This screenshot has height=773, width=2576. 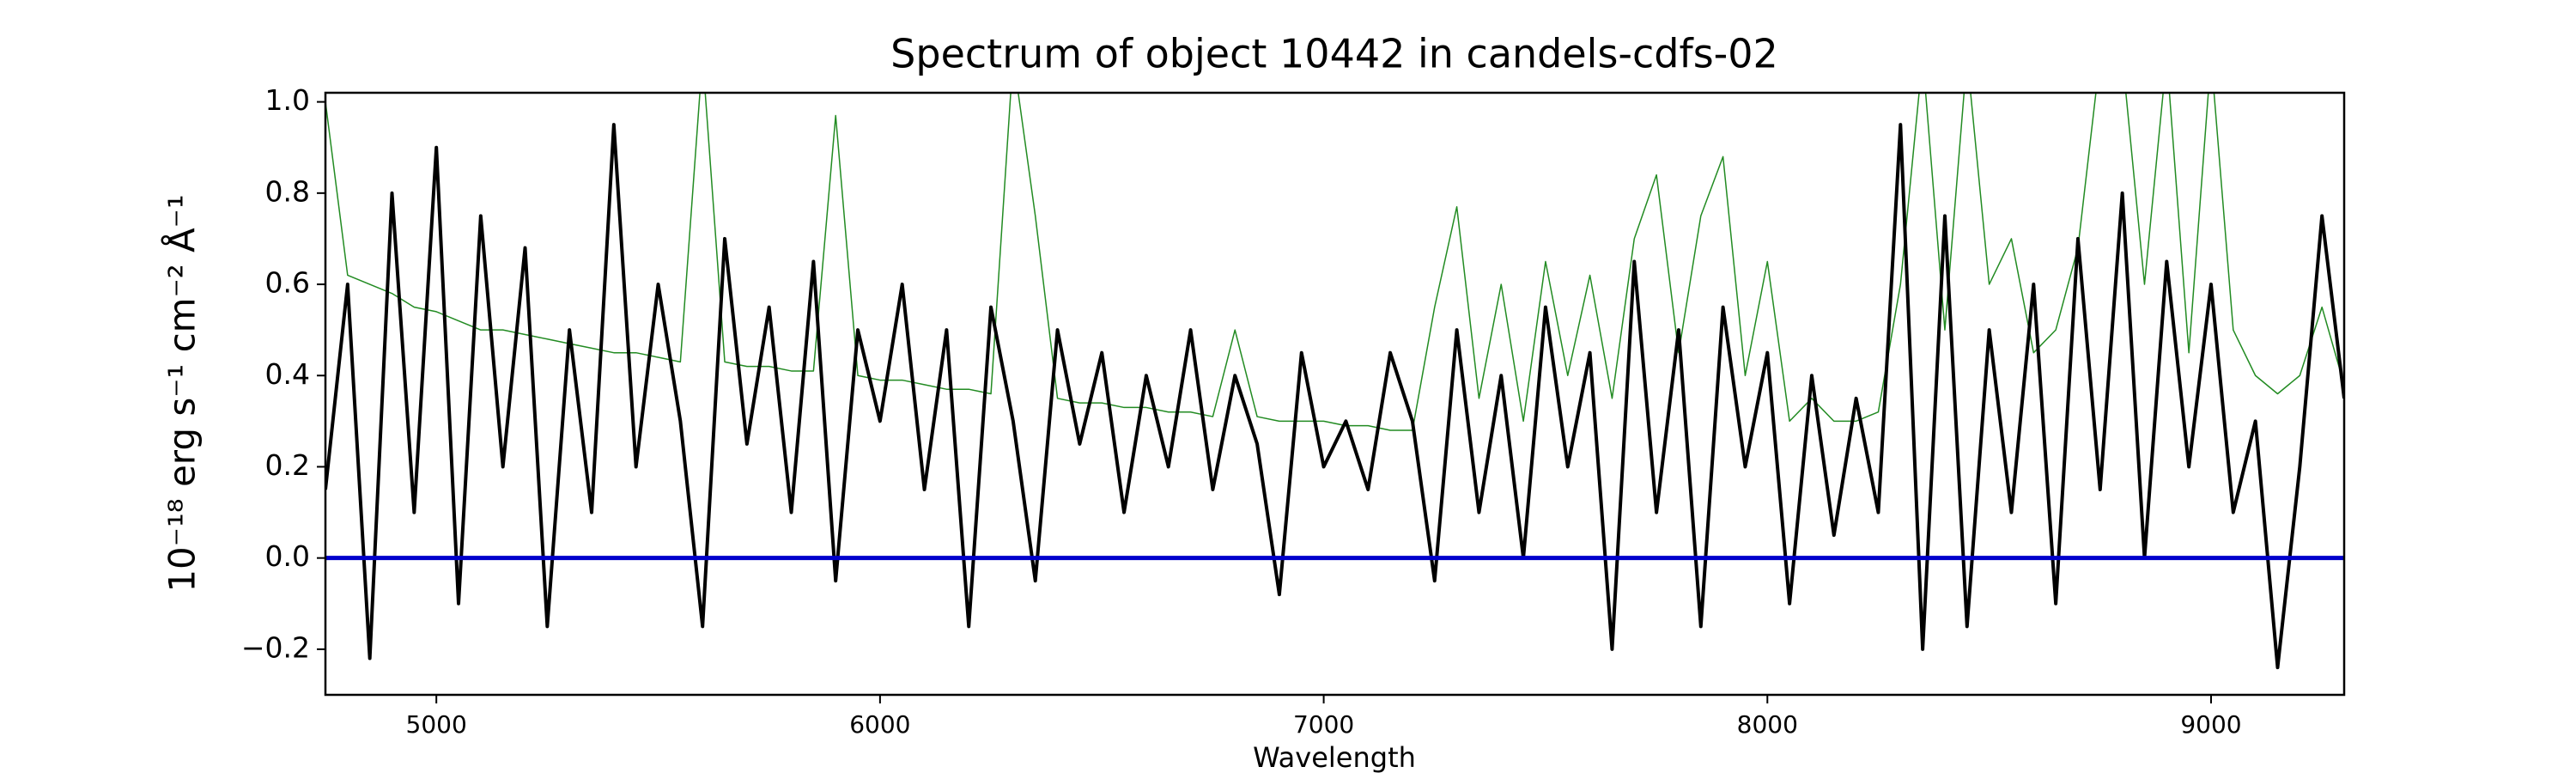 What do you see at coordinates (287, 283) in the screenshot?
I see `y-tick-label: 0.6` at bounding box center [287, 283].